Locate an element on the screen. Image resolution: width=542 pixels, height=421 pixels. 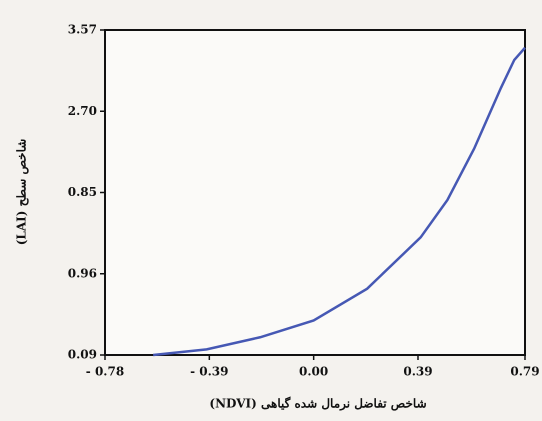
x-tick-label: 0.79 is located at coordinates (524, 372).